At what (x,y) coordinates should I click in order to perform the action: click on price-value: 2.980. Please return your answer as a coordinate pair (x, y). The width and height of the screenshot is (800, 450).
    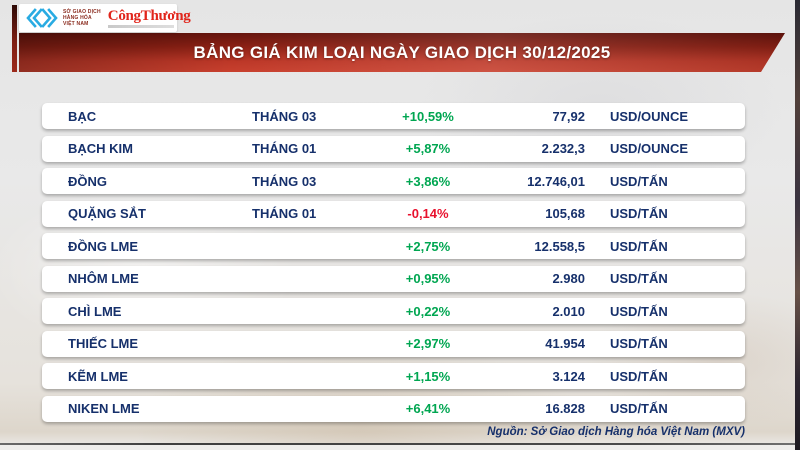
    Looking at the image, I should click on (568, 278).